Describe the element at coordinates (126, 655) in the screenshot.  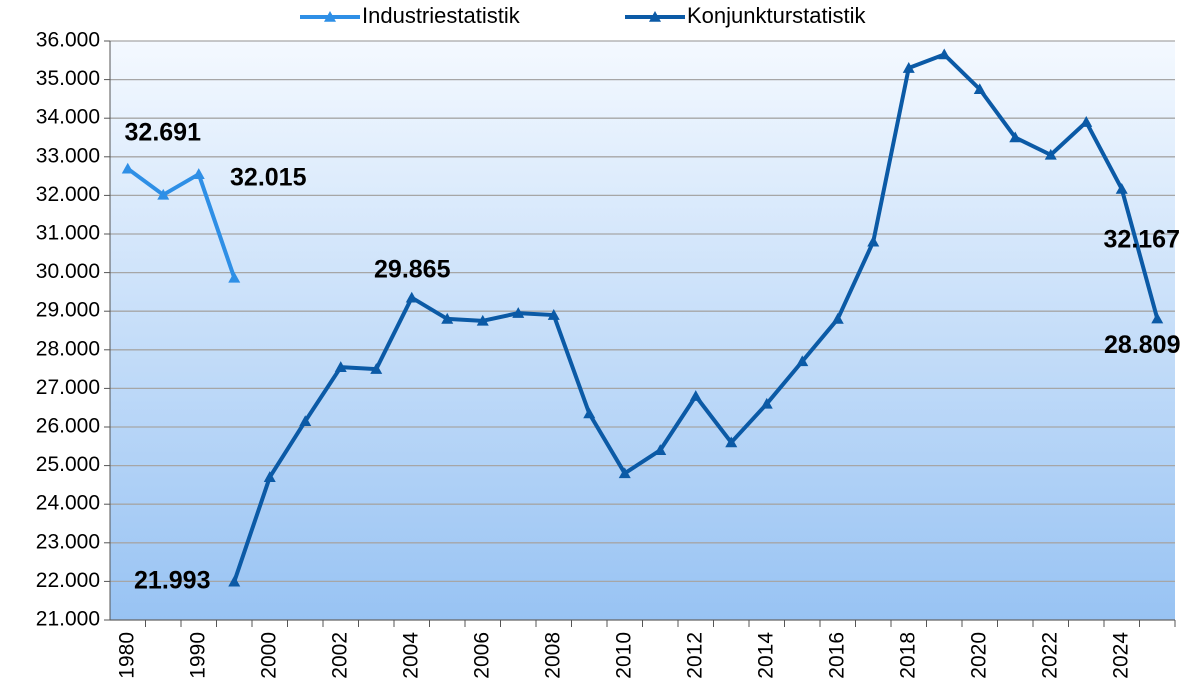
I see `x-tick-label: 1980` at that location.